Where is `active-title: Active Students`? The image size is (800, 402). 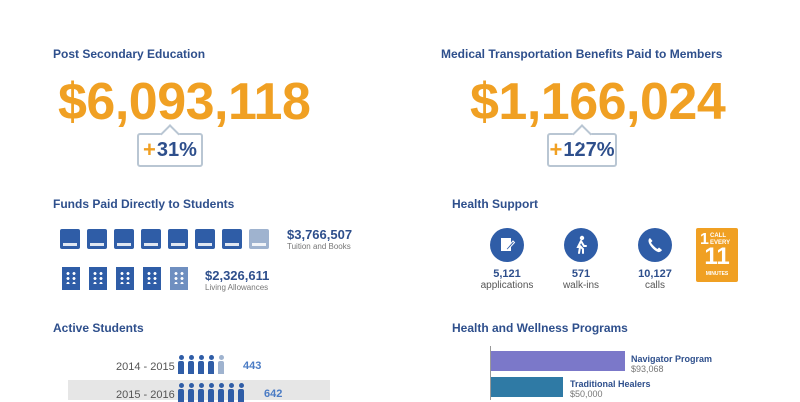 active-title: Active Students is located at coordinates (98, 328).